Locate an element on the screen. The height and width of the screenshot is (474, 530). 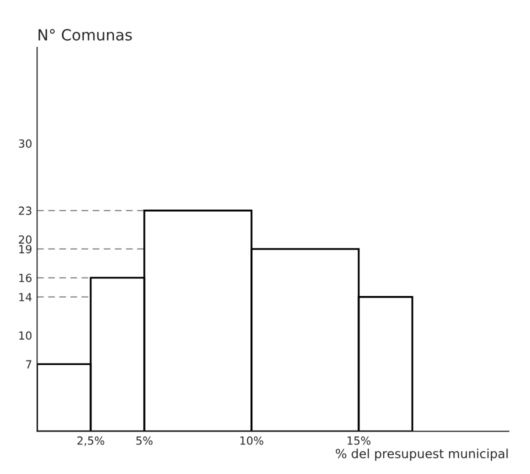
y-tick-label: 19 is located at coordinates (25, 249).